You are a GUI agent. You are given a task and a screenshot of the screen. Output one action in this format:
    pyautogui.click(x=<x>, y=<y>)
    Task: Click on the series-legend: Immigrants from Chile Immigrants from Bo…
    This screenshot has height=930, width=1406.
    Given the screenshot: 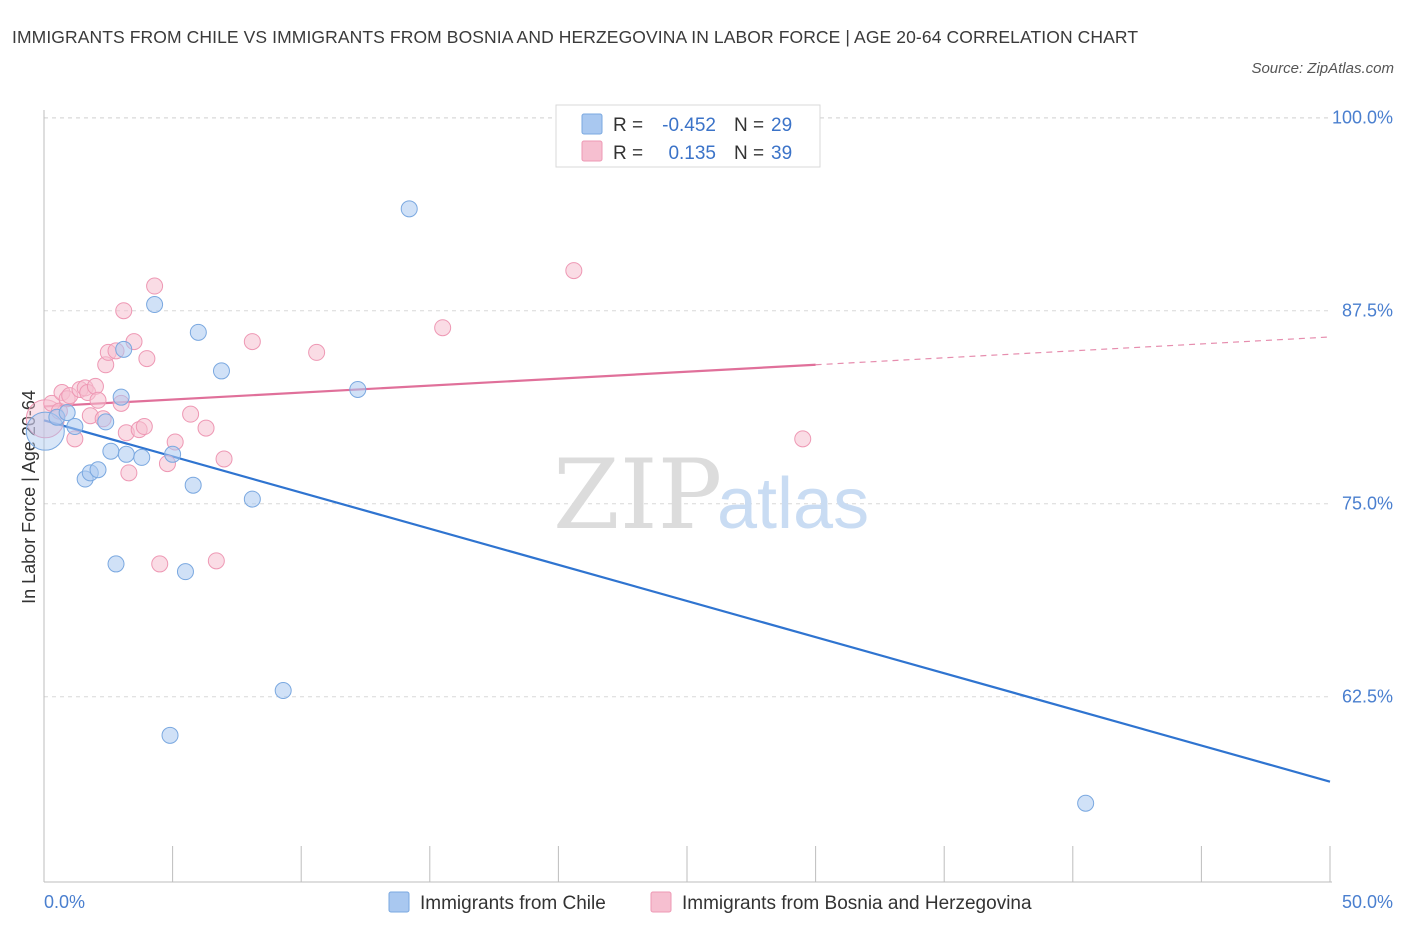 What is the action you would take?
    pyautogui.click(x=710, y=902)
    